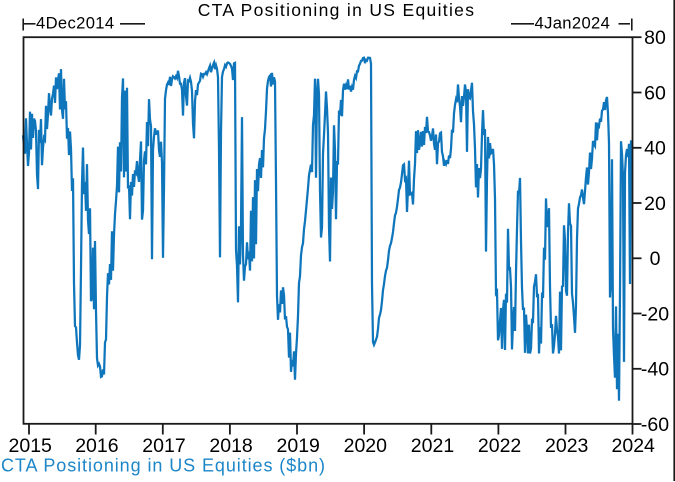 The image size is (675, 482). What do you see at coordinates (655, 425) in the screenshot?
I see `svg-text: -60` at bounding box center [655, 425].